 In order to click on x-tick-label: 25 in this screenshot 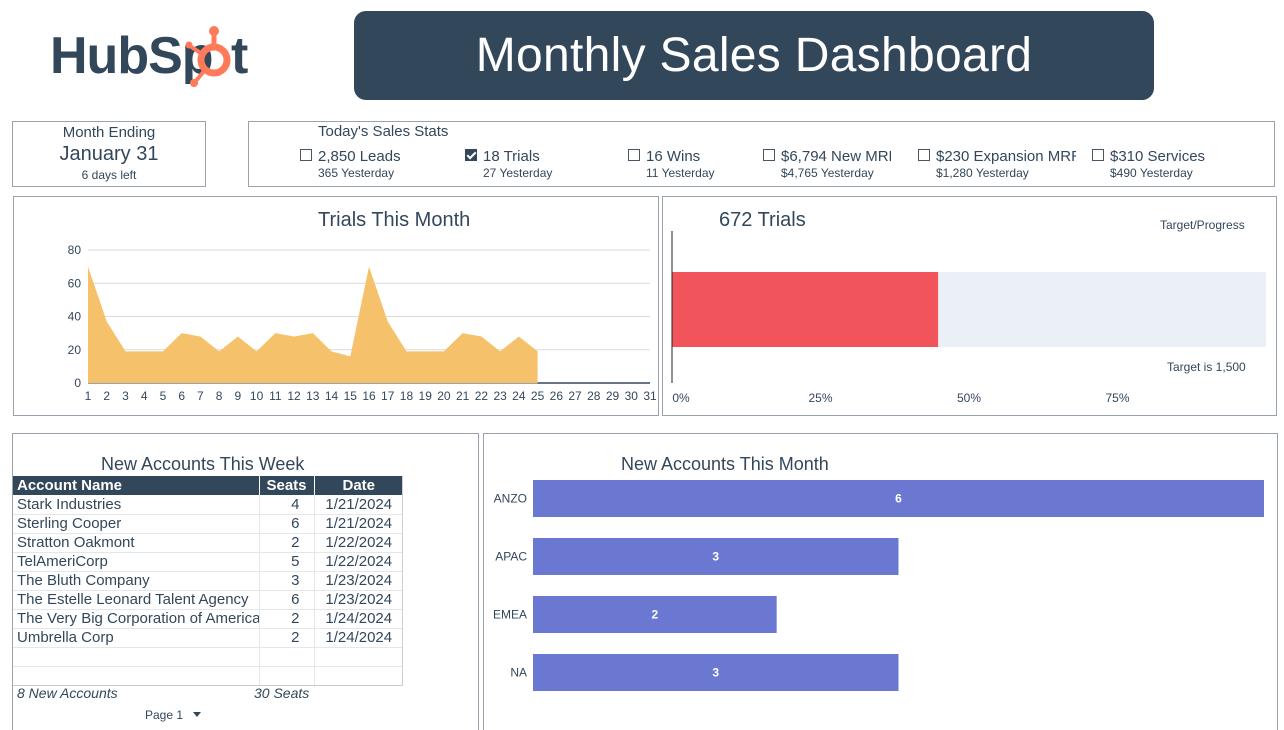, I will do `click(538, 396)`.